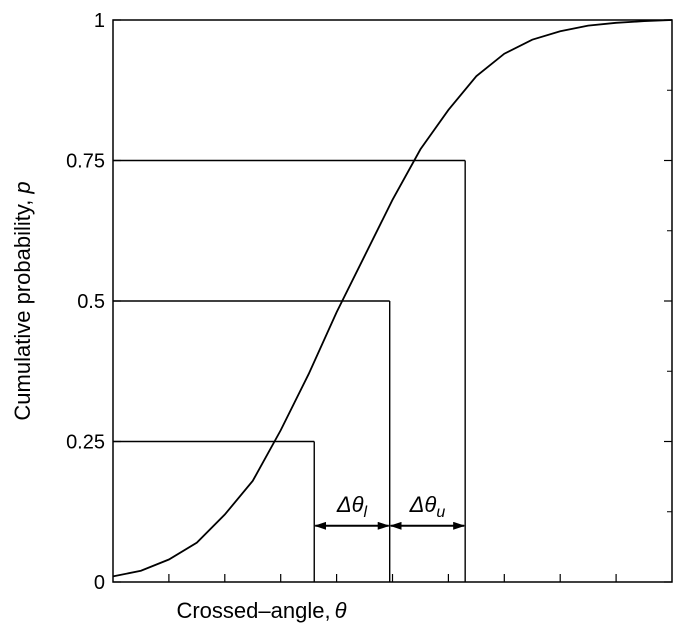 The height and width of the screenshot is (629, 675). Describe the element at coordinates (22, 300) in the screenshot. I see `y-axis-title: Cumulative probability,p` at that location.